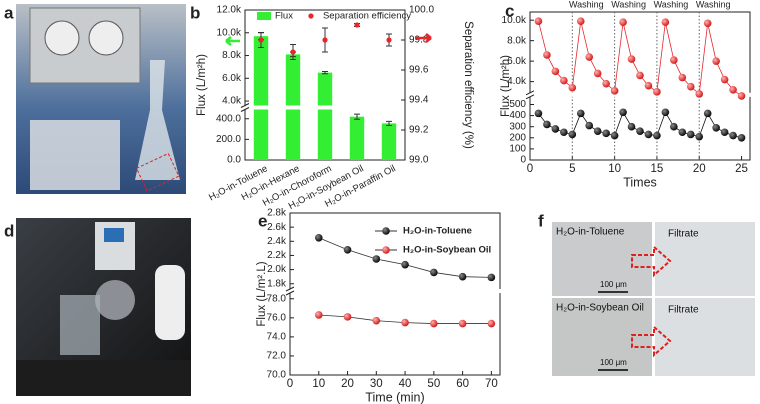 This screenshot has width=760, height=404. What do you see at coordinates (195, 12) in the screenshot?
I see `panel-label: b` at bounding box center [195, 12].